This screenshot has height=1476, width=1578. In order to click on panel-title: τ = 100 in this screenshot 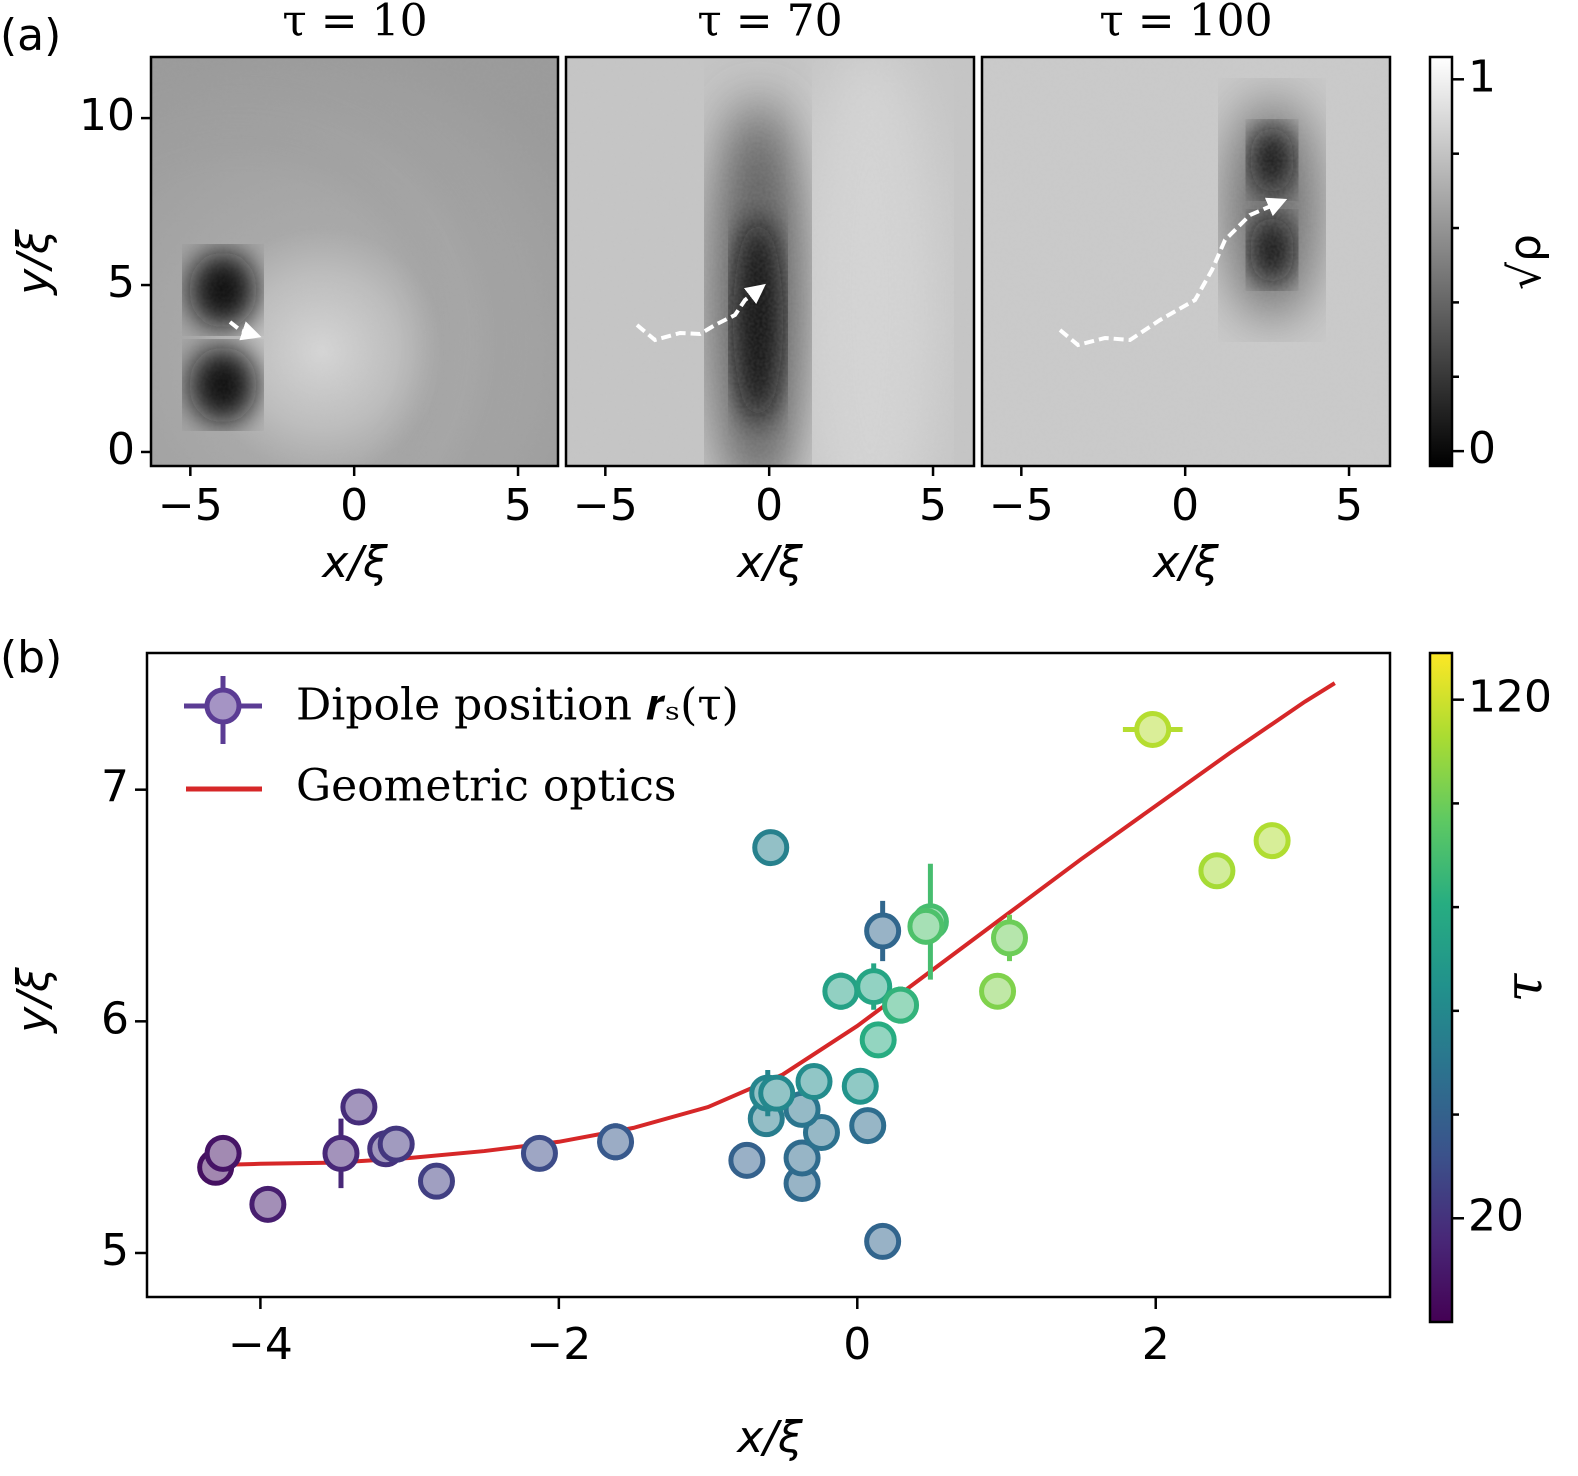, I will do `click(1185, 23)`.